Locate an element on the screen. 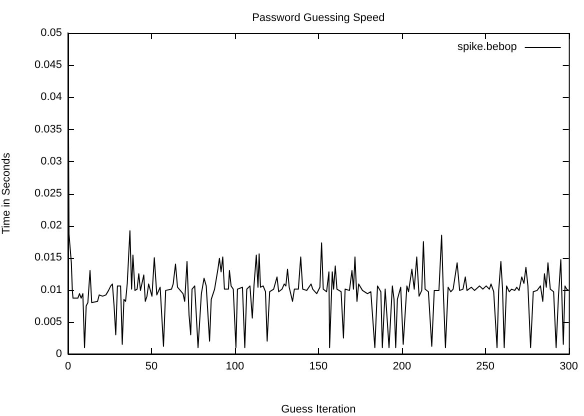 The image size is (584, 416). y-tick-label: 0.015 is located at coordinates (48, 258).